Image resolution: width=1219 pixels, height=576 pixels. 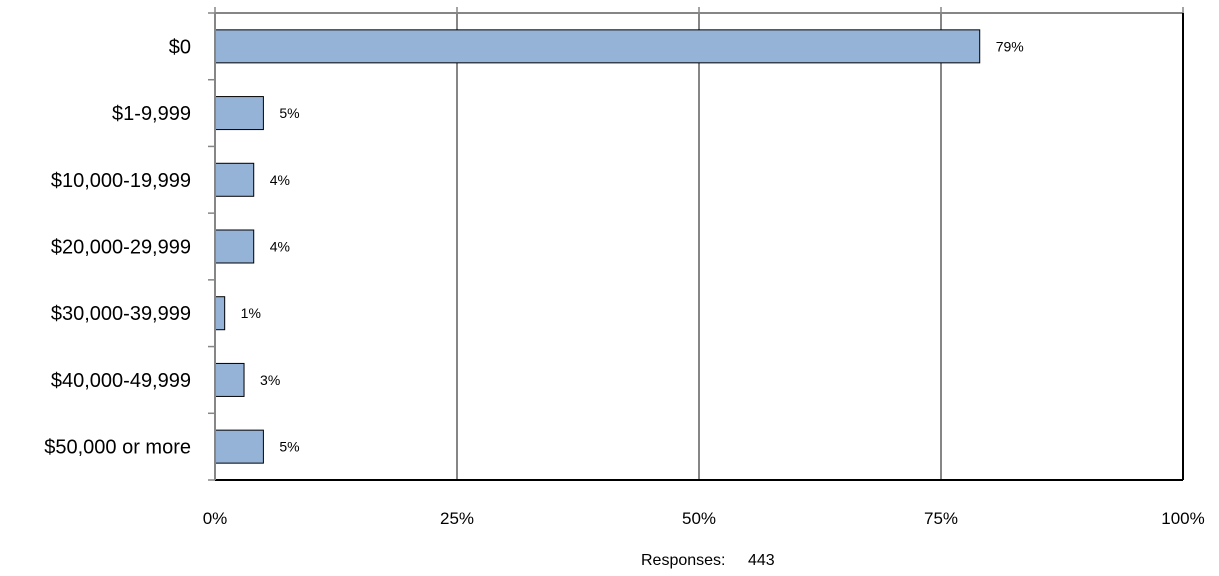 I want to click on responses-value: 443, so click(x=761, y=560).